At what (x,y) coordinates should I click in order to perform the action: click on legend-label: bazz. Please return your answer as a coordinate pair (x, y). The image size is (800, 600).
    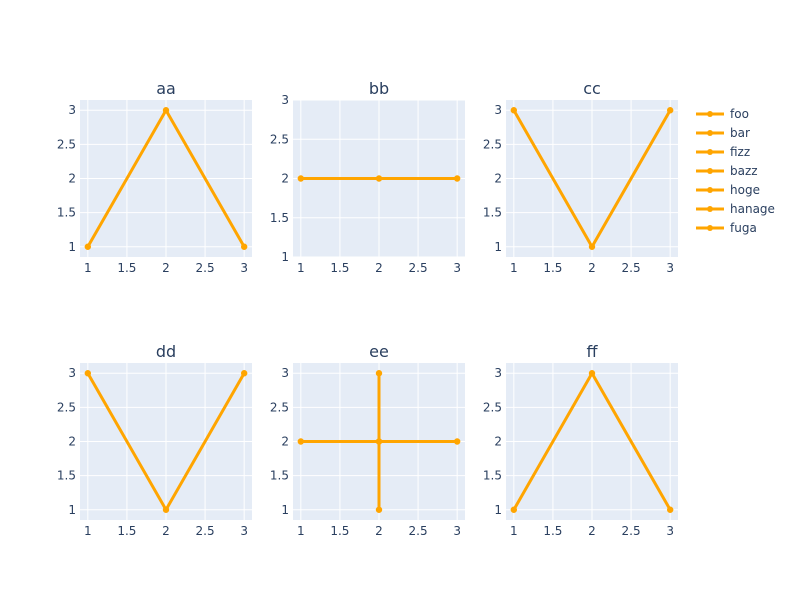
    Looking at the image, I should click on (744, 171).